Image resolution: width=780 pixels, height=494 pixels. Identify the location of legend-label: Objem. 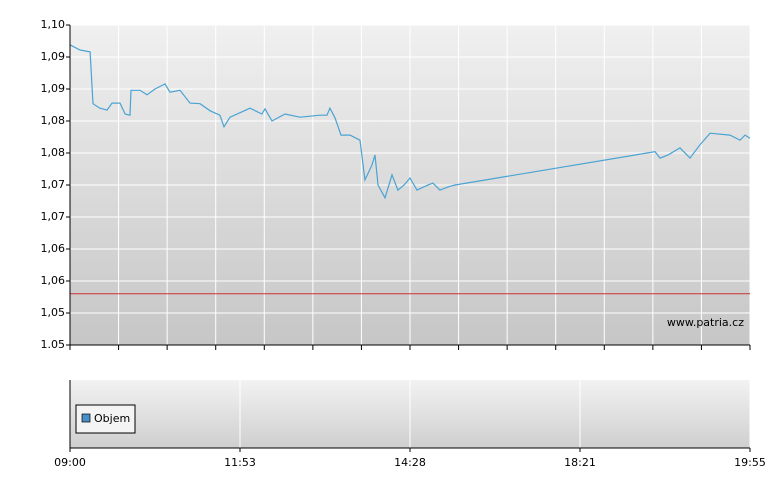
(112, 418).